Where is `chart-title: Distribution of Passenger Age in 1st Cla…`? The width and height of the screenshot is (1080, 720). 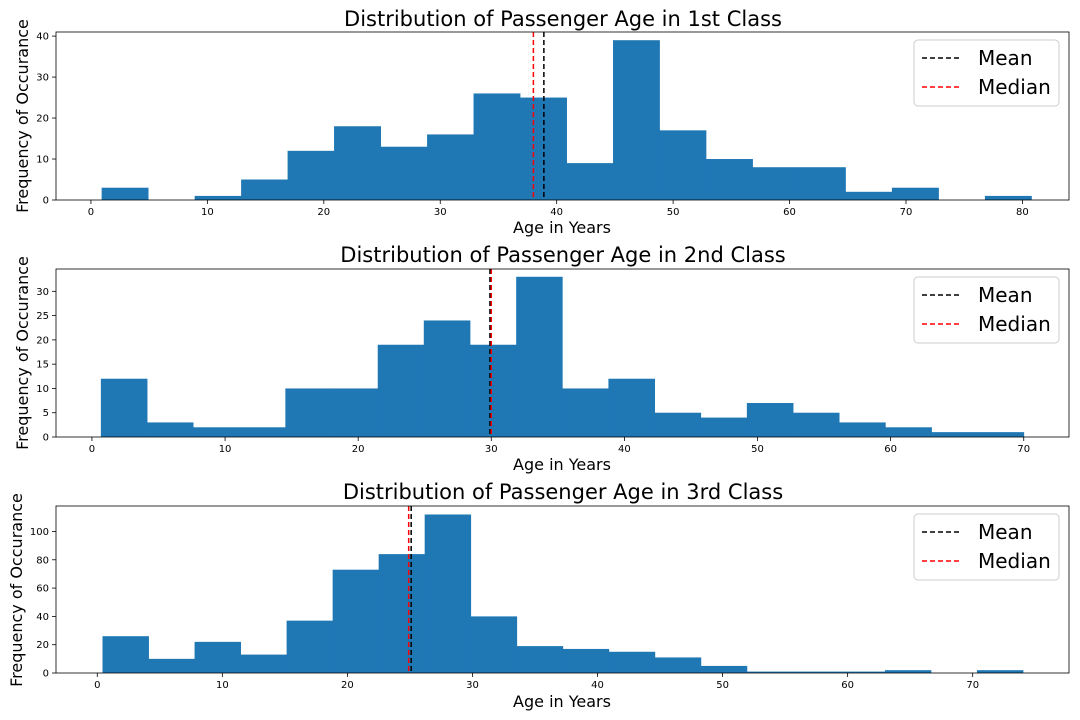
chart-title: Distribution of Passenger Age in 1st Cla… is located at coordinates (563, 19).